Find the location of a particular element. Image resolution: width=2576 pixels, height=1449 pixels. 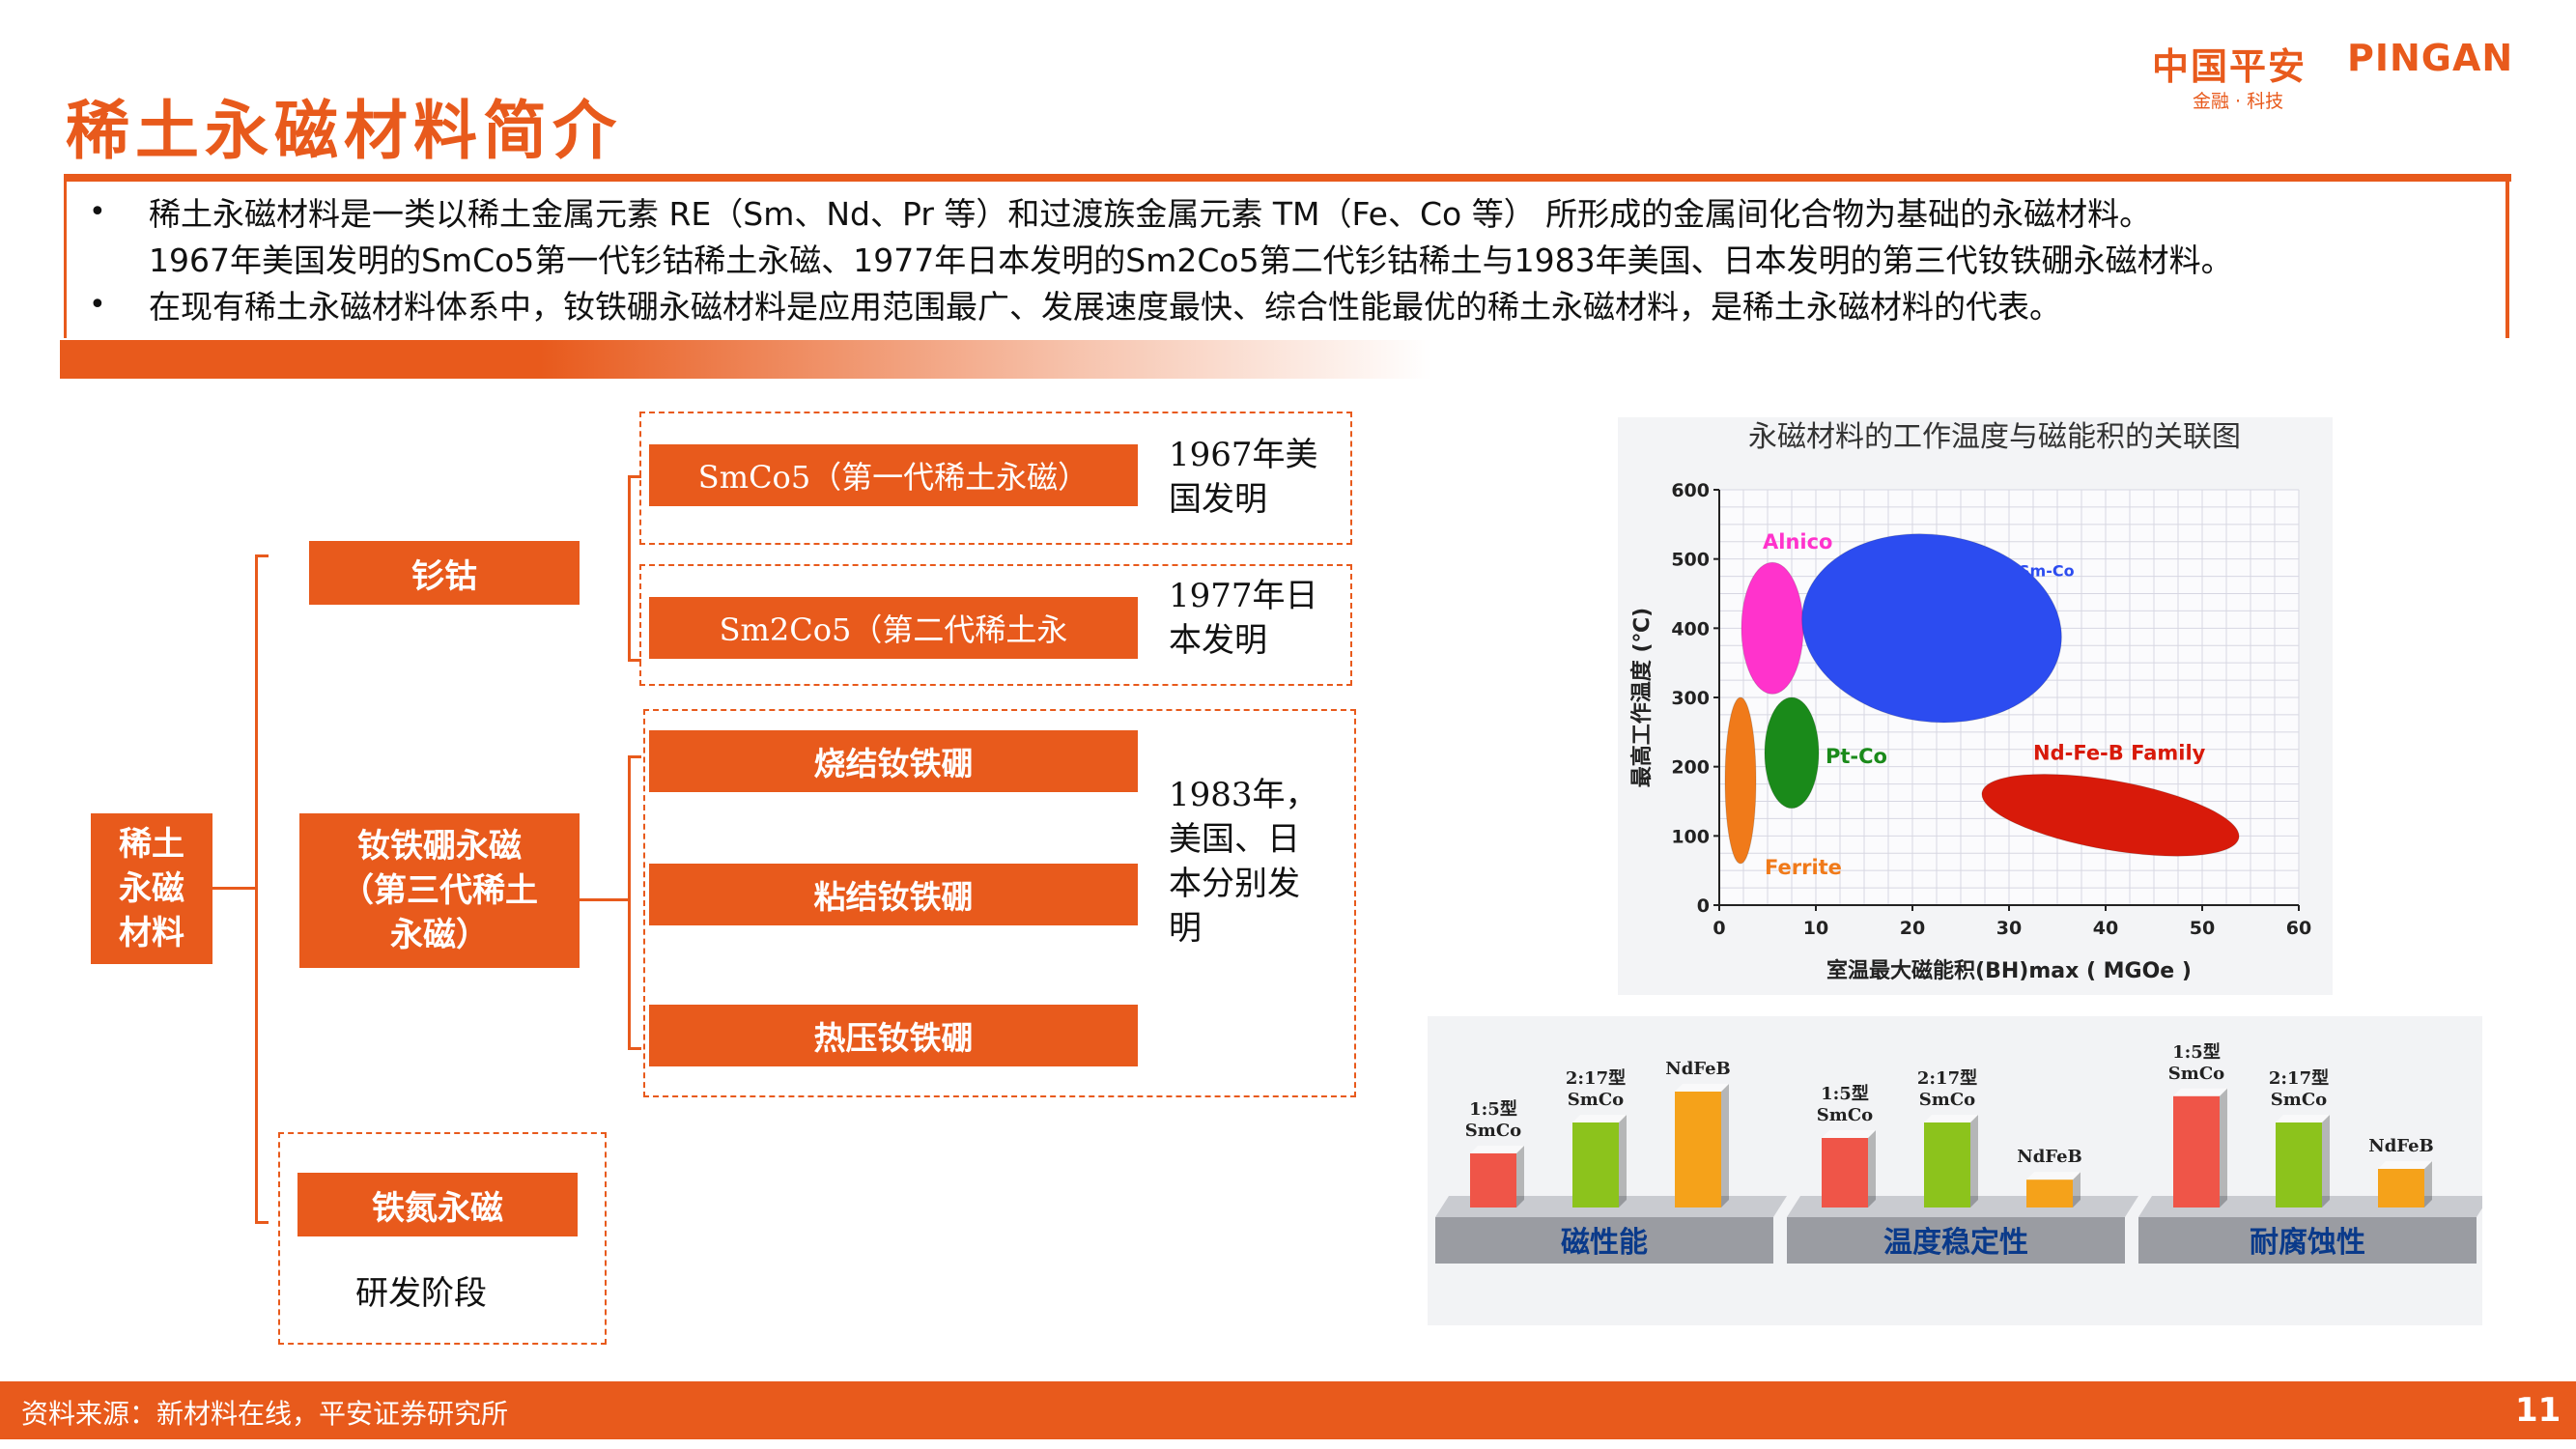

note-line: 本发明 is located at coordinates (1218, 640).